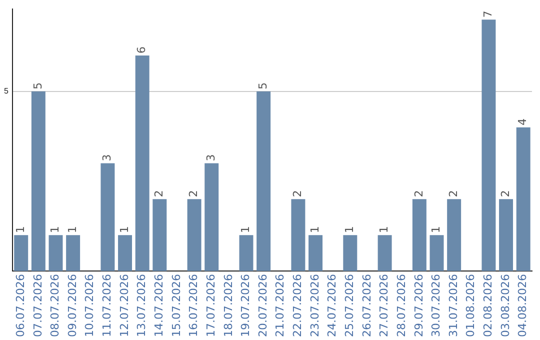 Image resolution: width=540 pixels, height=340 pixels. I want to click on x-tick-label: 28.07.2026, so click(401, 306).